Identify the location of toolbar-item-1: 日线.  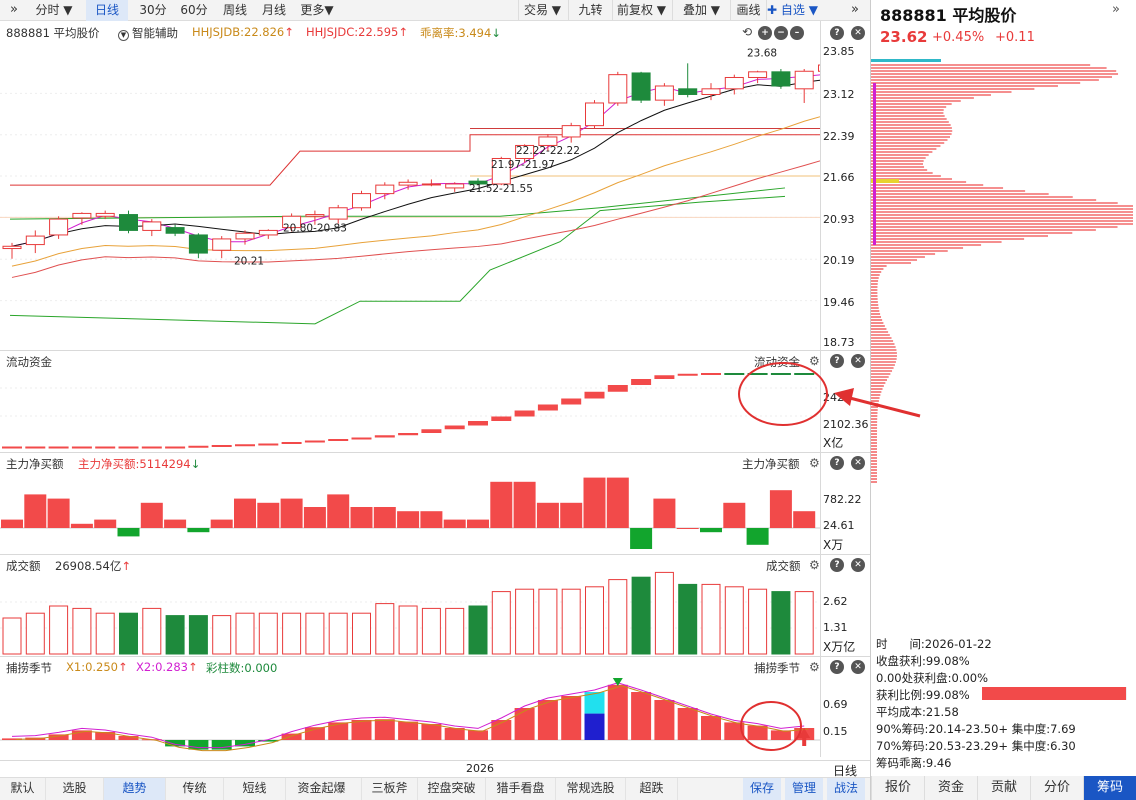
(107, 10).